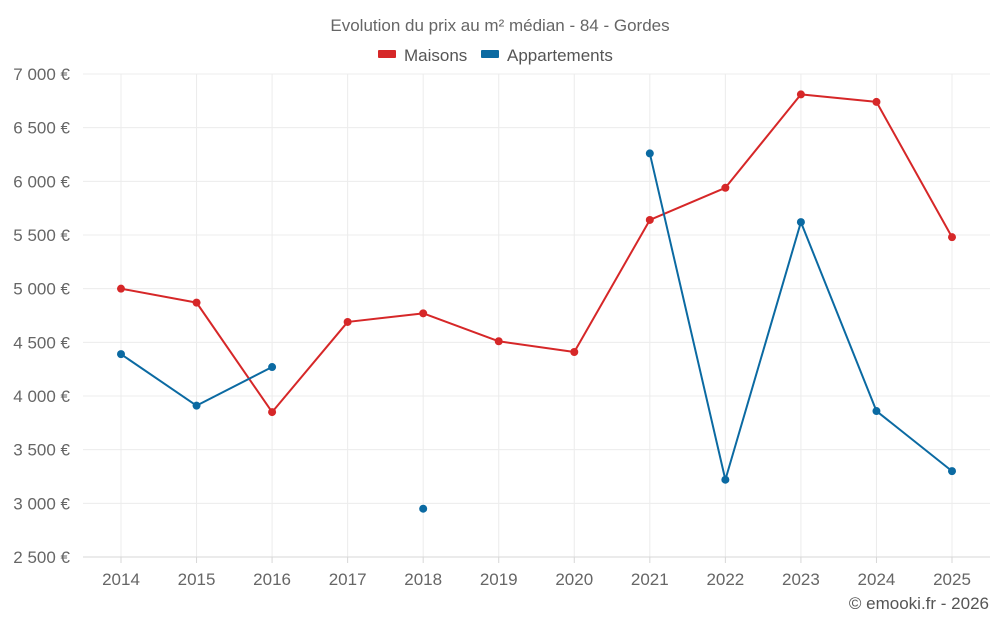 This screenshot has height=625, width=1000. Describe the element at coordinates (196, 302) in the screenshot. I see `data-point-maisons-2015` at that location.